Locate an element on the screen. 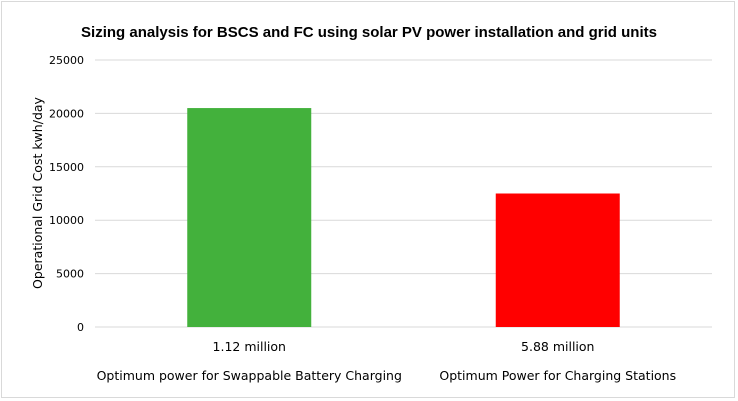 This screenshot has width=738, height=401. y-tick-label: 15000 is located at coordinates (66, 167).